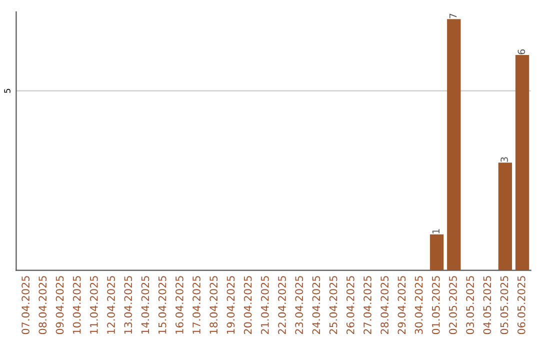 The image size is (540, 340). Describe the element at coordinates (418, 305) in the screenshot. I see `x-tick-label: 30.04.2025` at that location.